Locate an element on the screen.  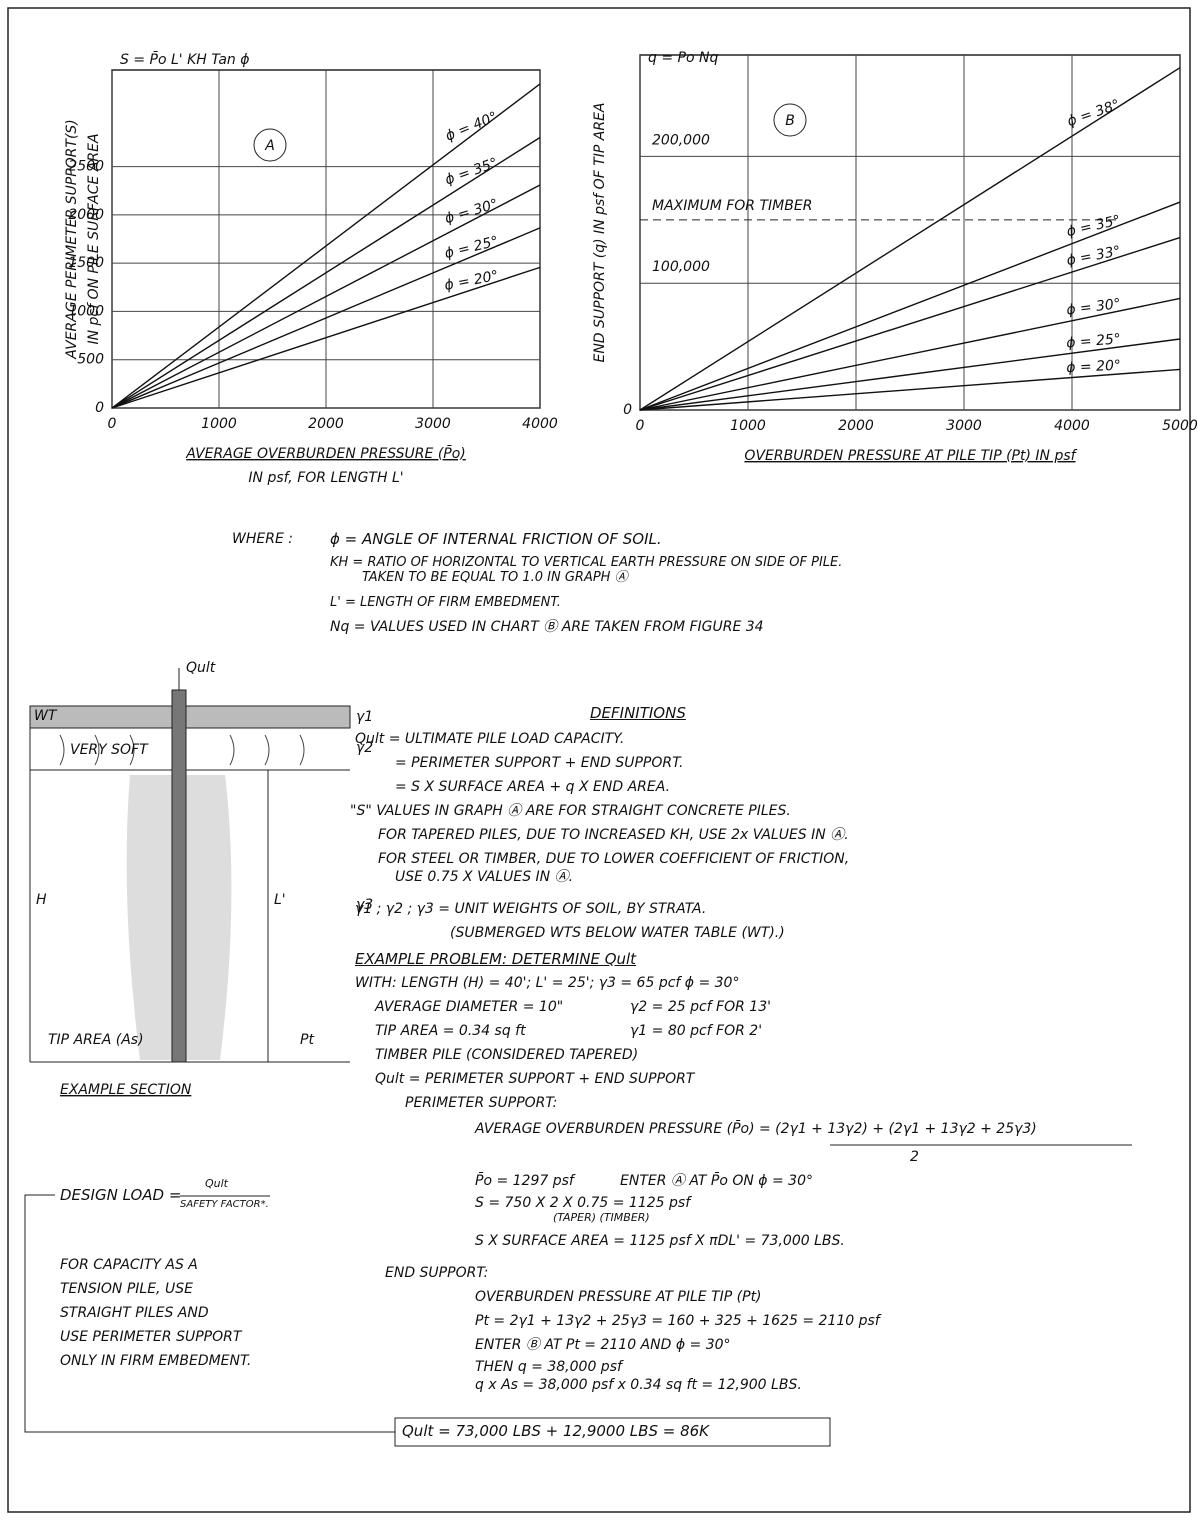
label: γ3 is located at coordinates (364, 905).